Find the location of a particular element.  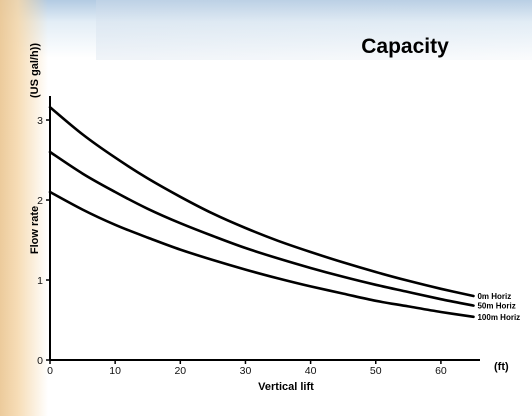

series-label-3: 100m Horiz is located at coordinates (498, 317).